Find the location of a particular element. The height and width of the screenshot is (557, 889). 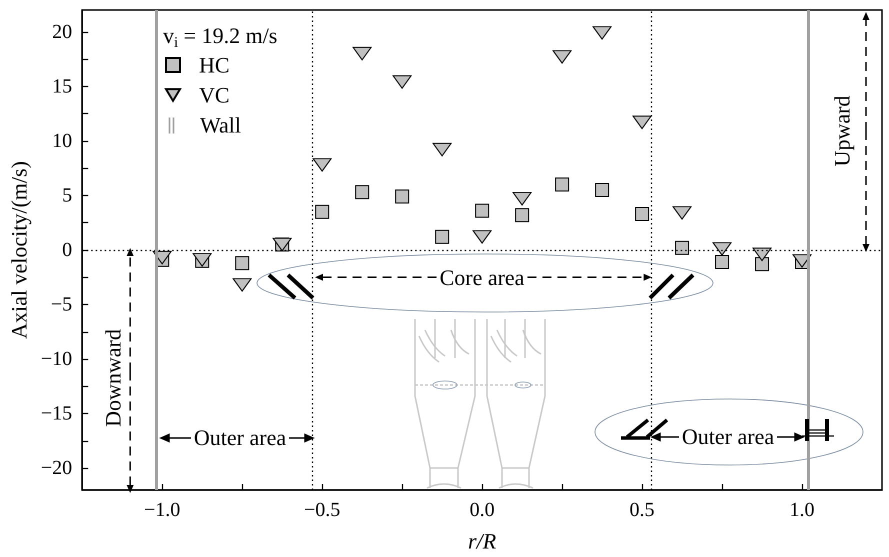

x-axis-title: r/R is located at coordinates (482, 541).